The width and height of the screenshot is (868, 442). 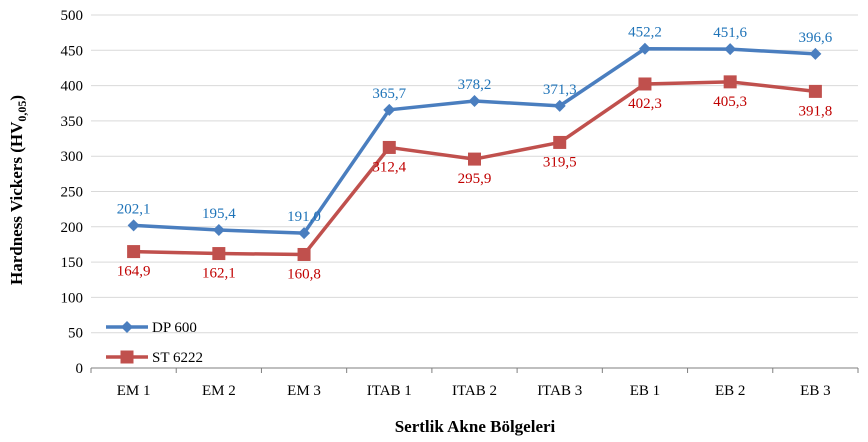 I want to click on y-tick-label: 450, so click(x=72, y=51).